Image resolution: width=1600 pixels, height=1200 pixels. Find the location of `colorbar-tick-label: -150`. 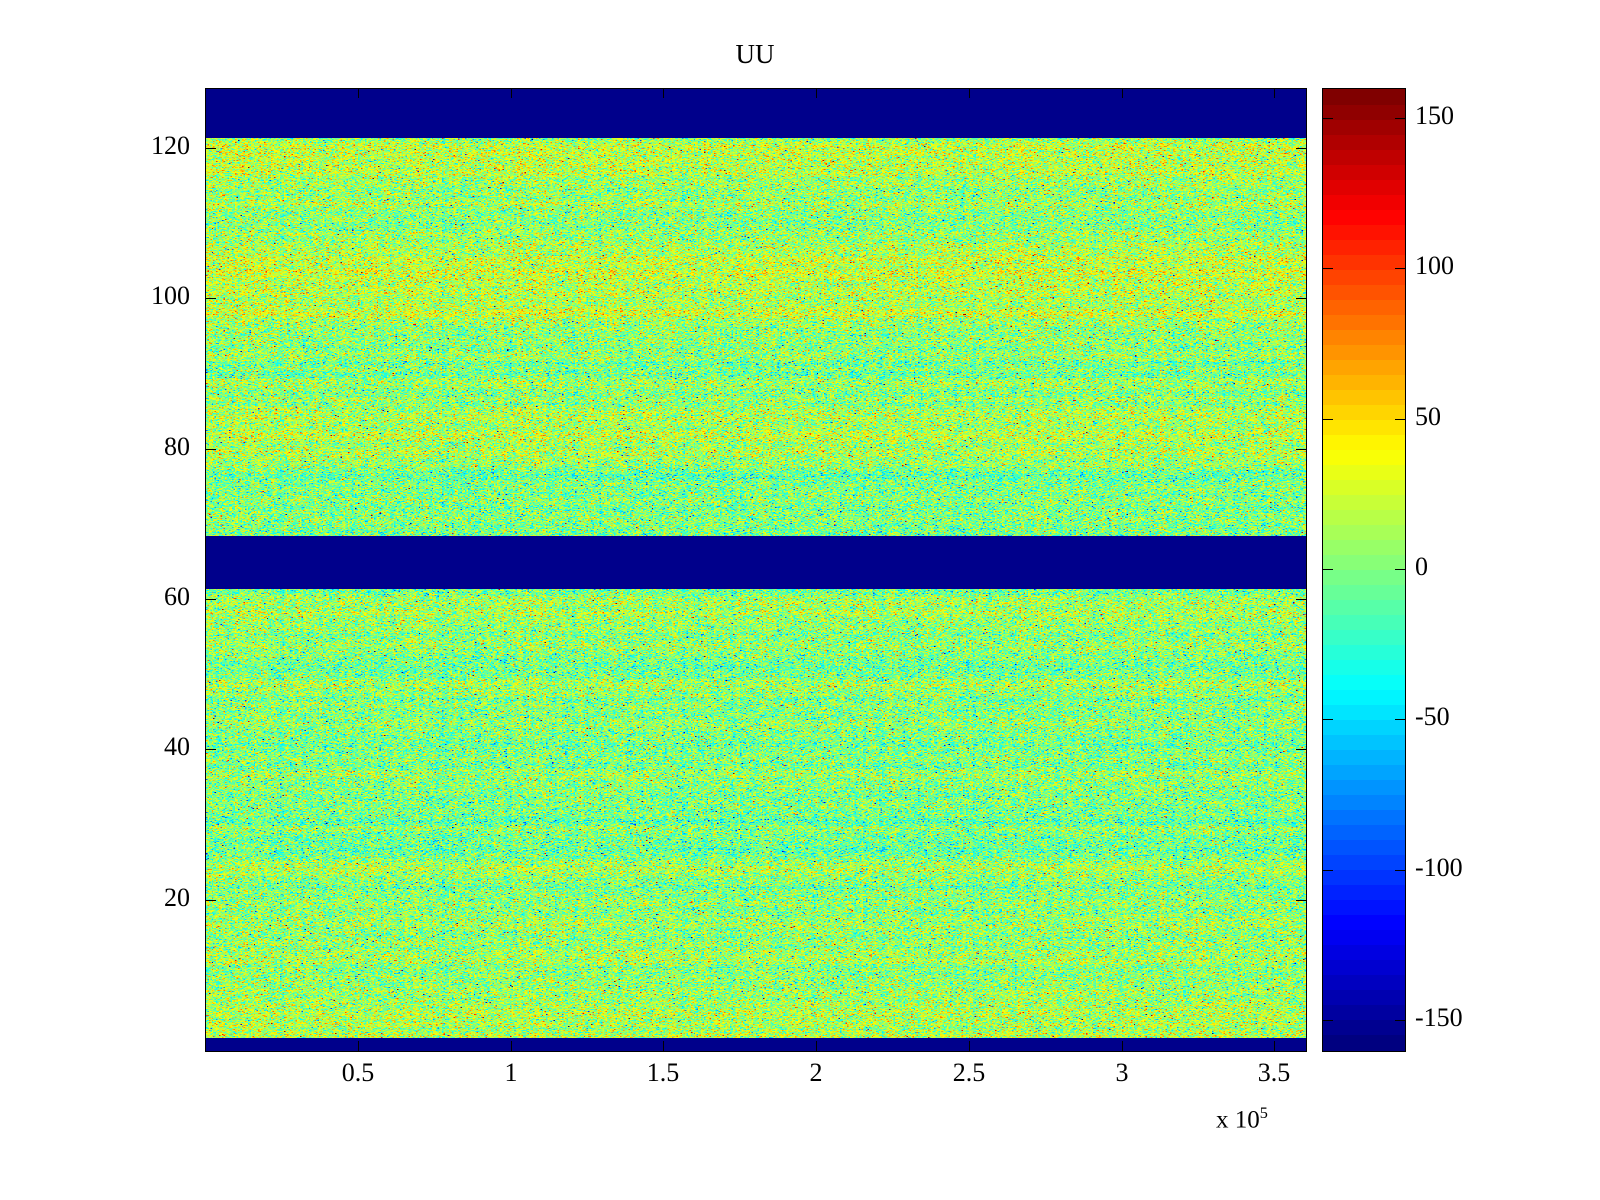

colorbar-tick-label: -150 is located at coordinates (1439, 1017).